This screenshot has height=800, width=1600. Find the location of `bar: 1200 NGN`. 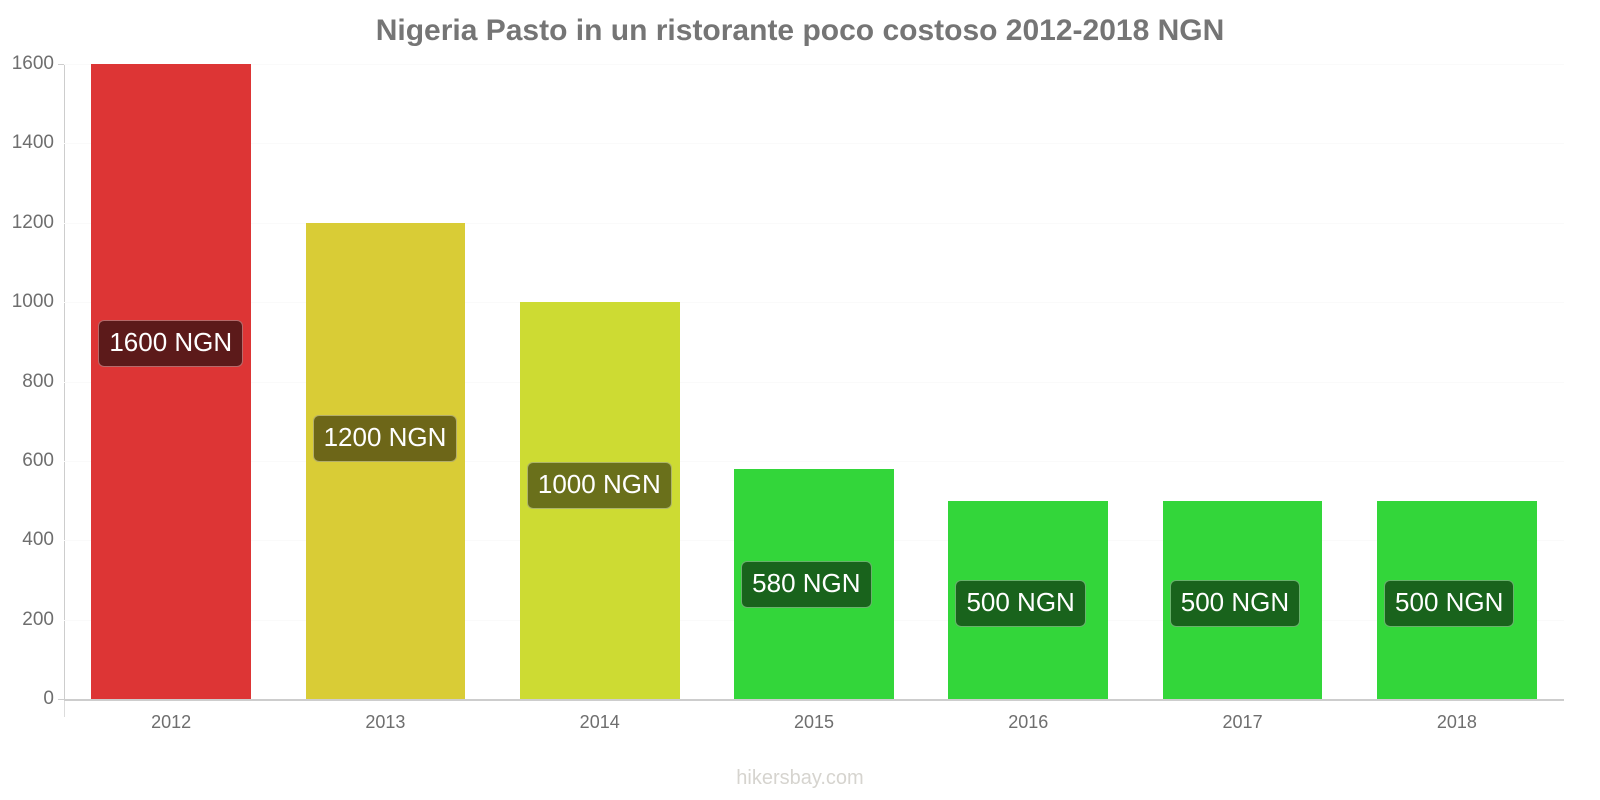

bar: 1200 NGN is located at coordinates (385, 460).